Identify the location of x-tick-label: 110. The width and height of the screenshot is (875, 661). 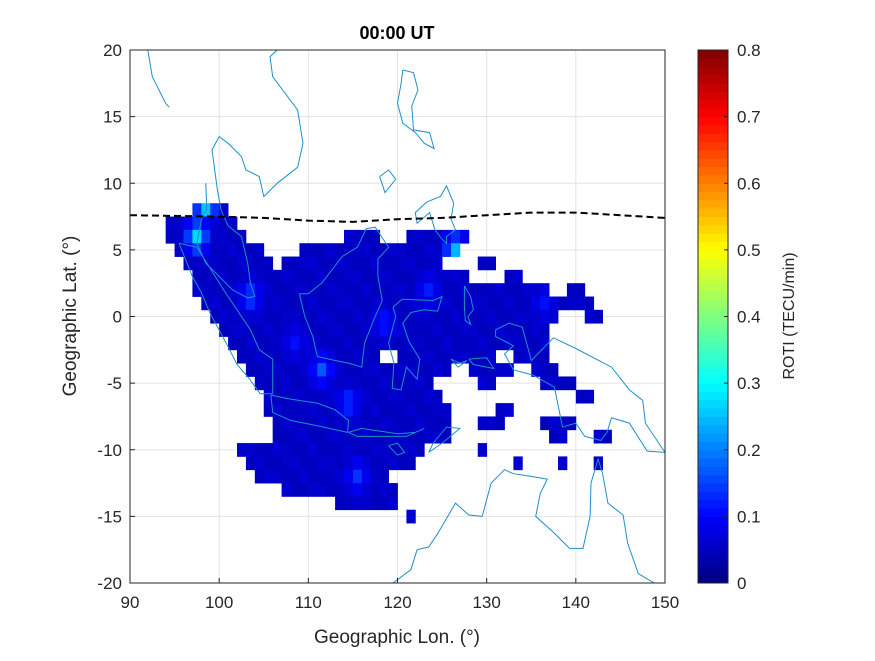
(308, 602).